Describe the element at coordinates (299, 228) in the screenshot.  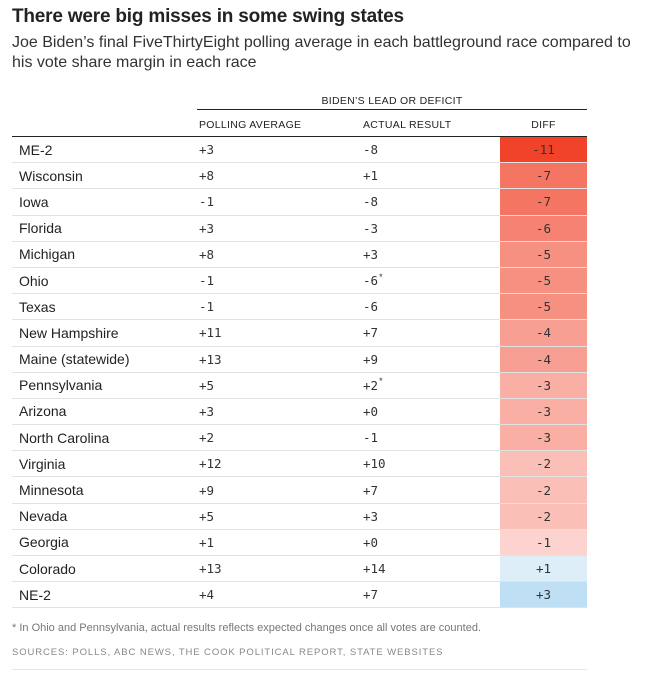
I see `table-row: Florida +3 -3 -6` at that location.